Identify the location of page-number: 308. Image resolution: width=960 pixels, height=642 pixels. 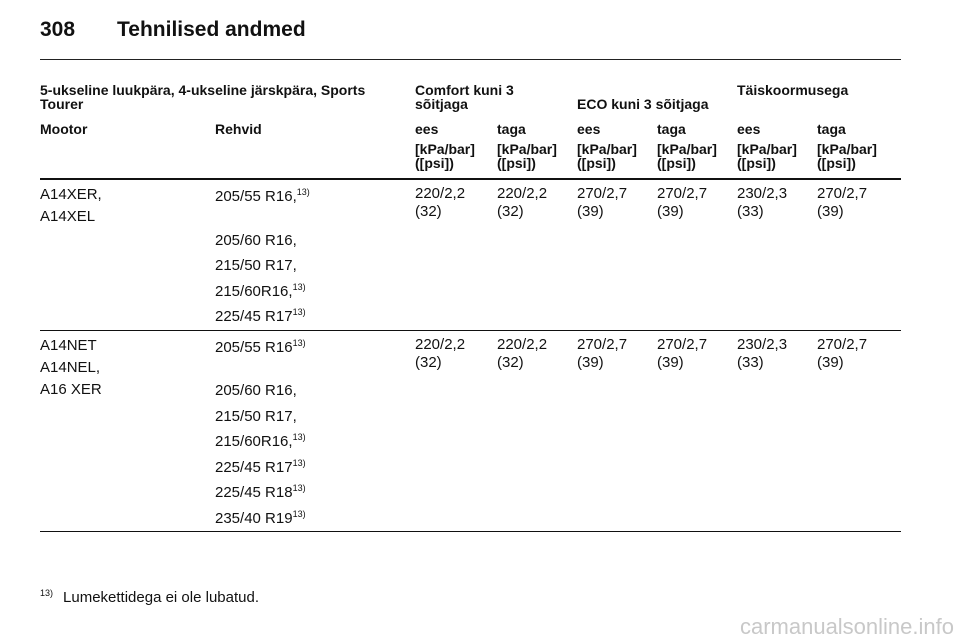
(58, 29).